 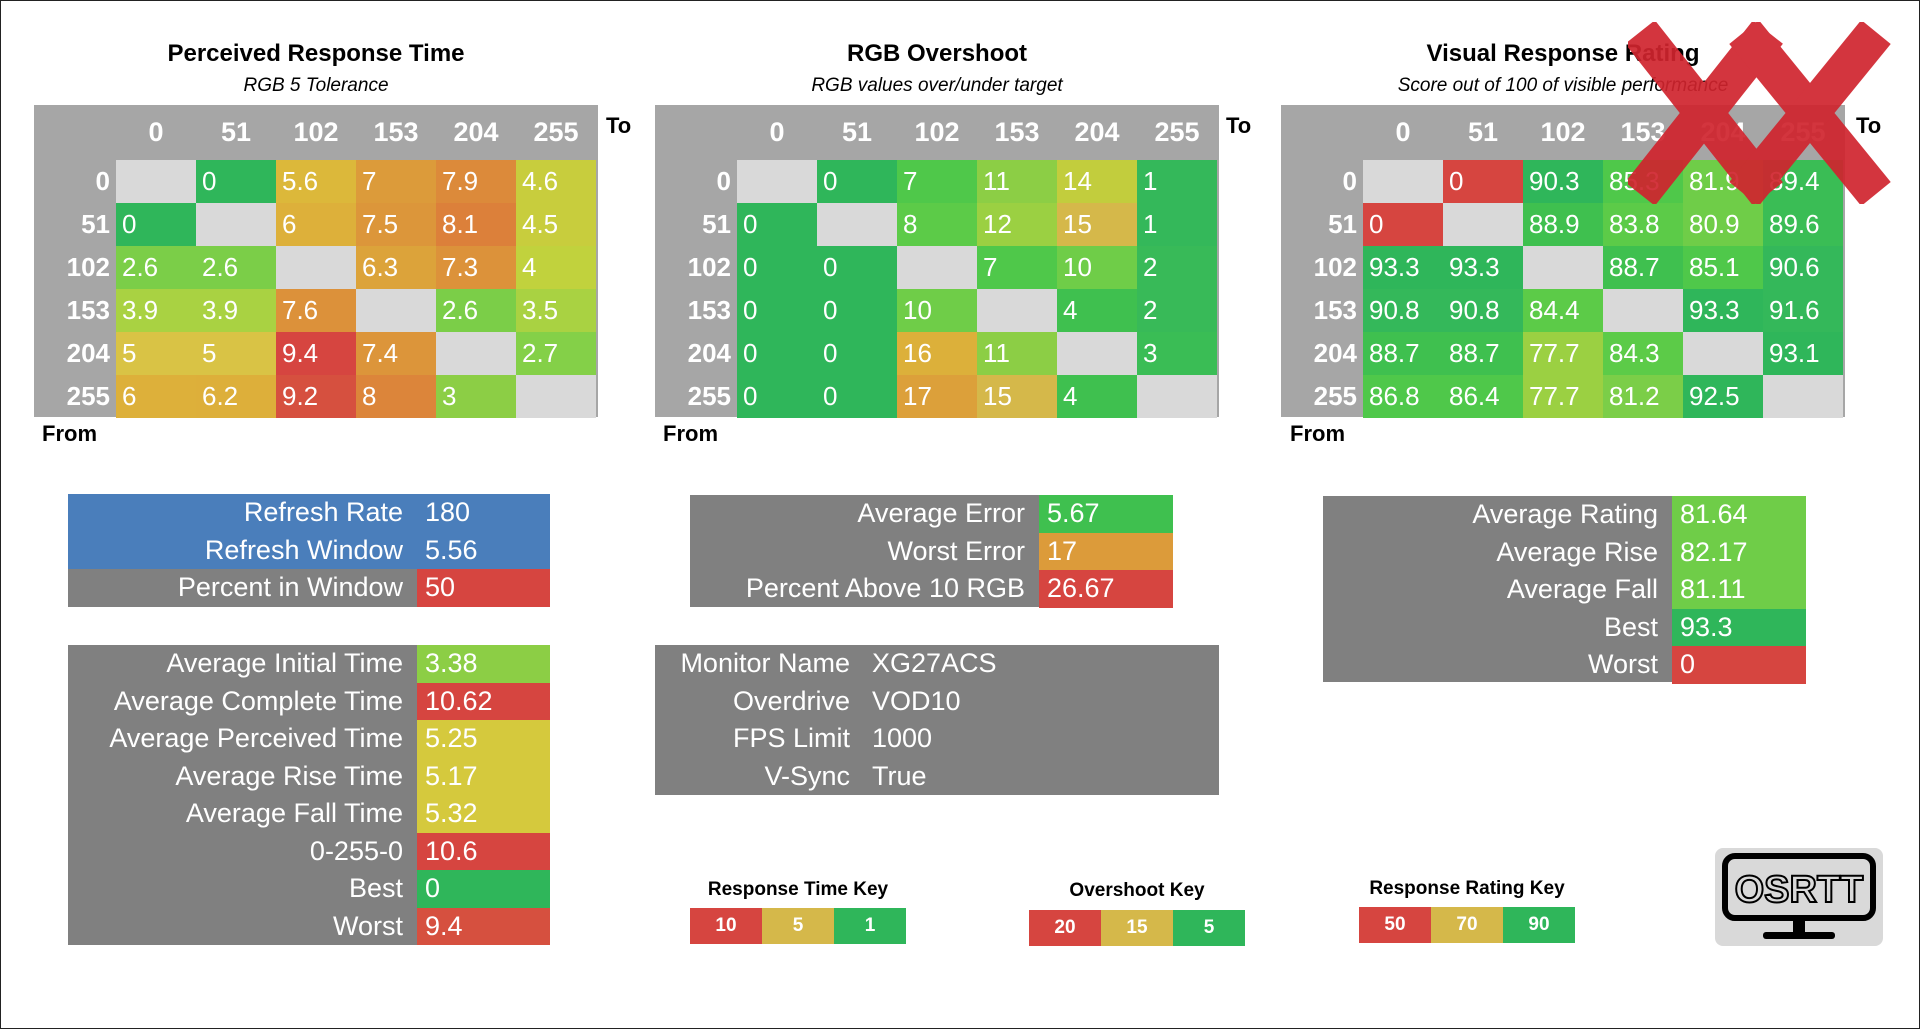 What do you see at coordinates (309, 588) in the screenshot?
I see `stat-row: Percent in Window 50` at bounding box center [309, 588].